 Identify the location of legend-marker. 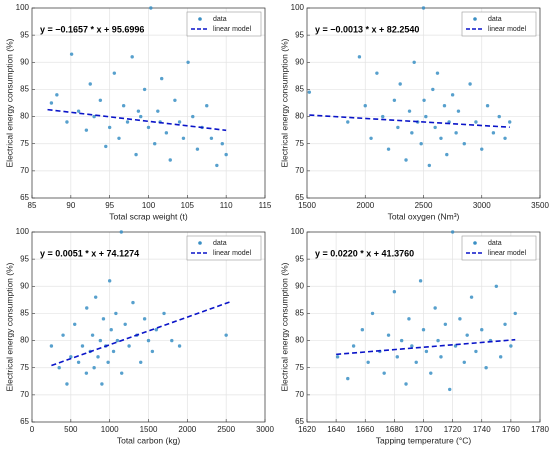
(200, 19).